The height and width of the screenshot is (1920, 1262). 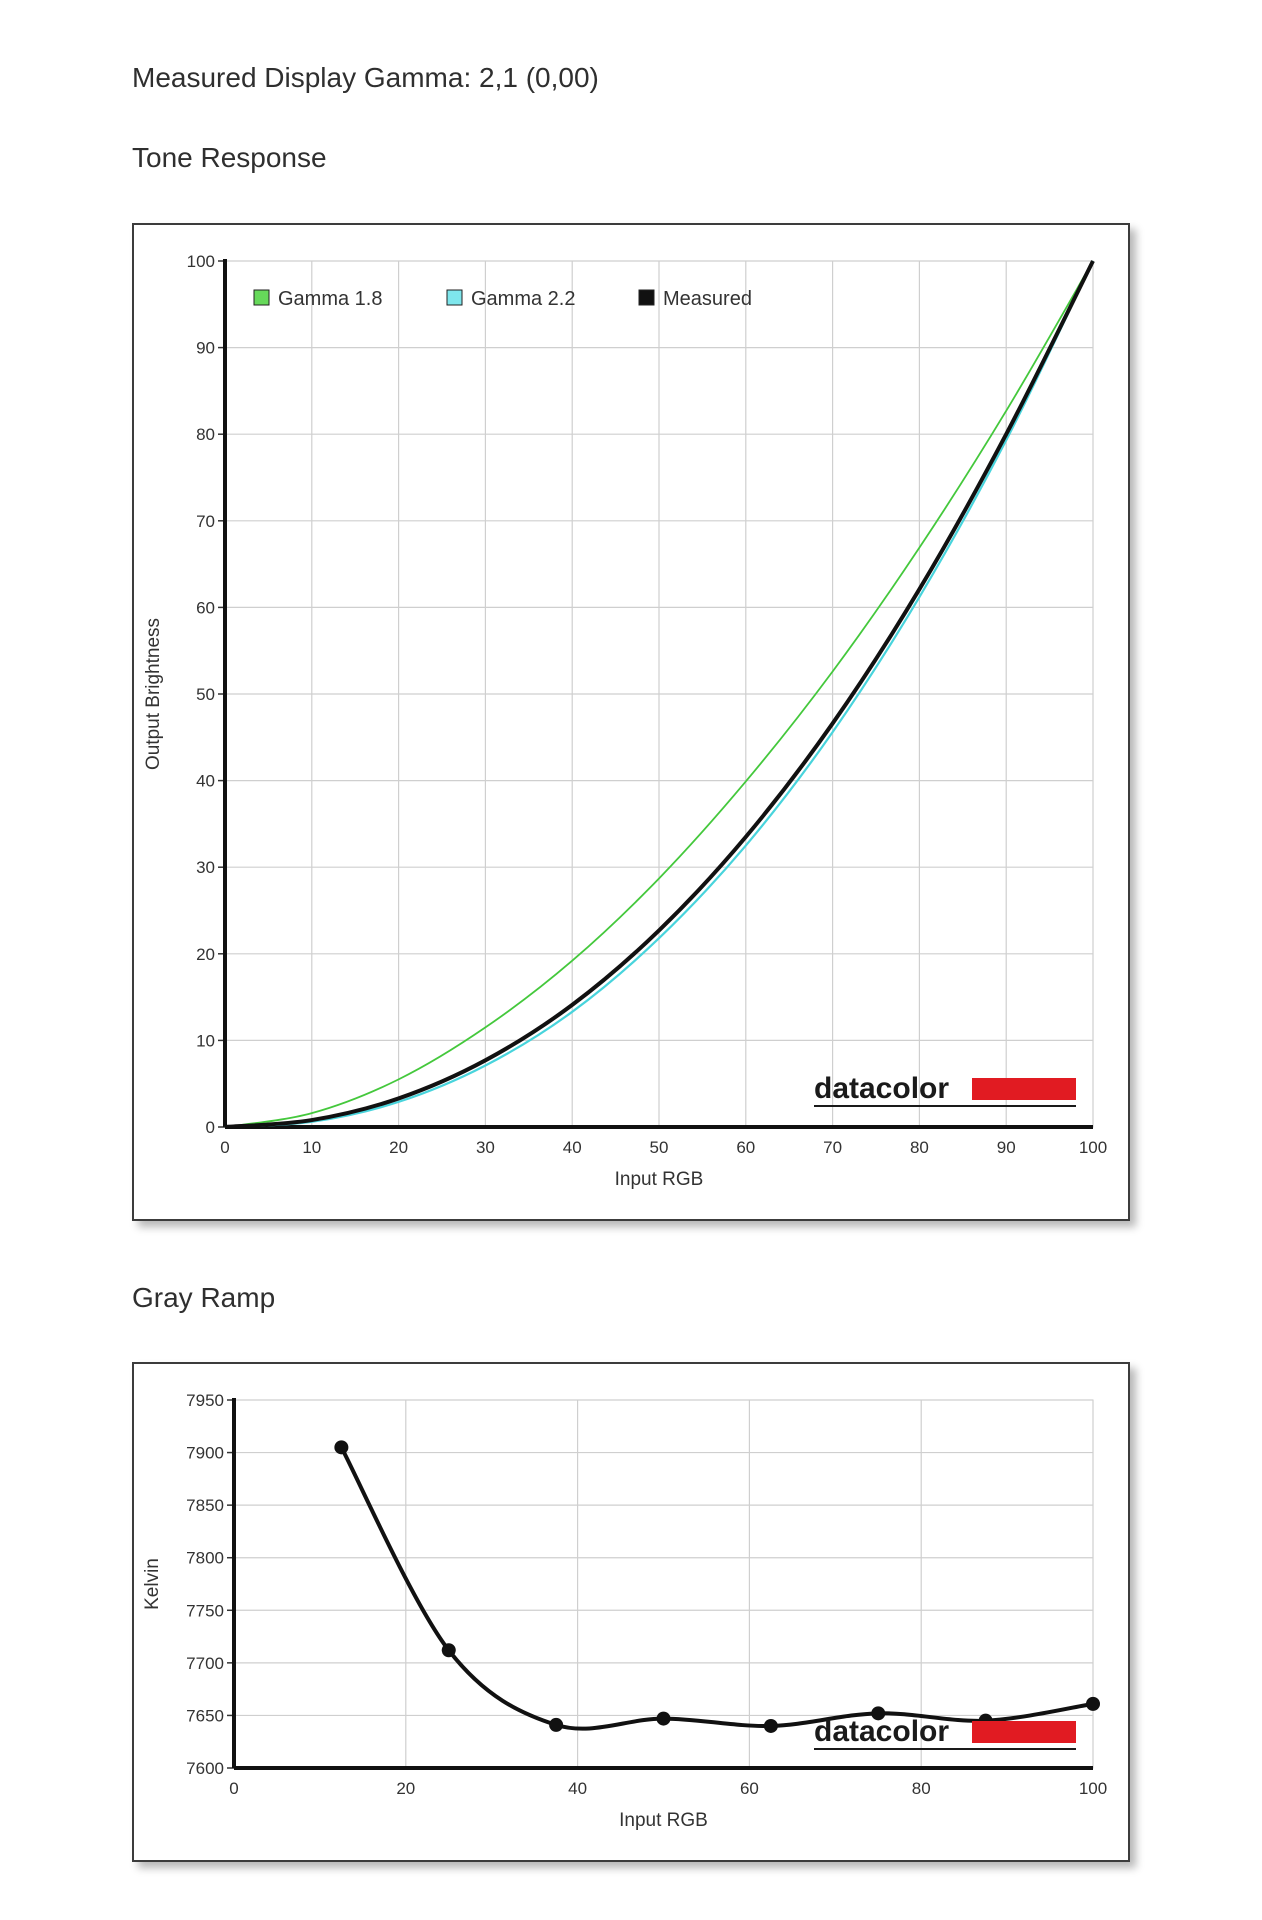 What do you see at coordinates (659, 1179) in the screenshot?
I see `tone-x-axis-label: Input RGB` at bounding box center [659, 1179].